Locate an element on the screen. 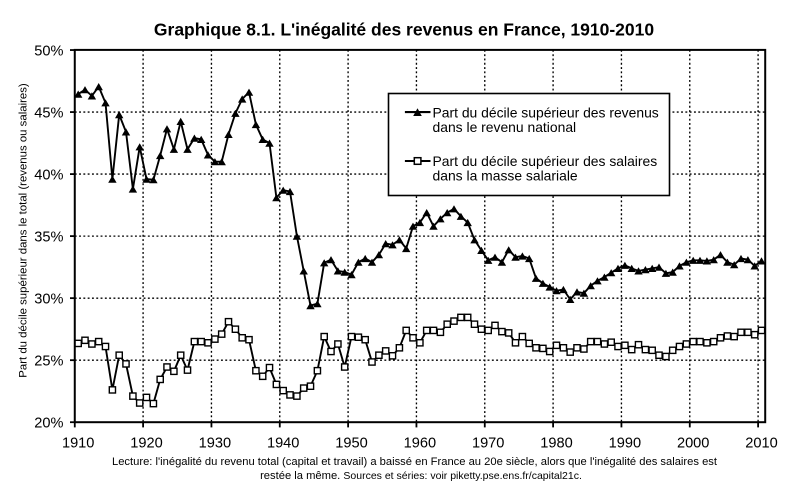  svg-text:Part du décile supérieur des s: Part du décile supérieur des salaires is located at coordinates (545, 161).